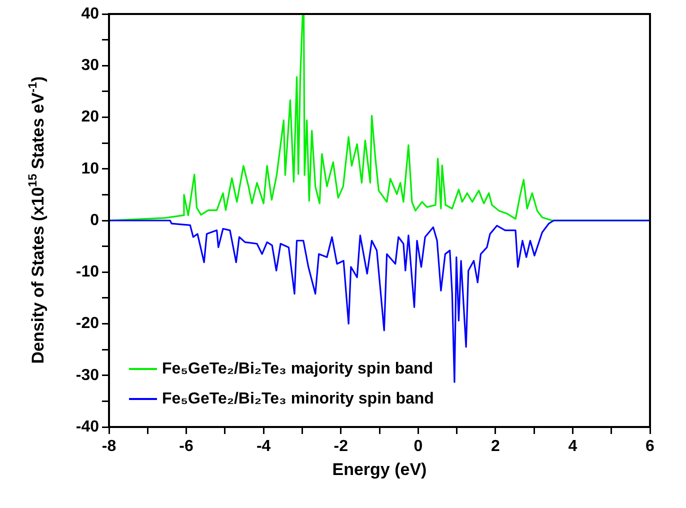  Describe the element at coordinates (88, 375) in the screenshot. I see `y-tick-label: -30` at that location.